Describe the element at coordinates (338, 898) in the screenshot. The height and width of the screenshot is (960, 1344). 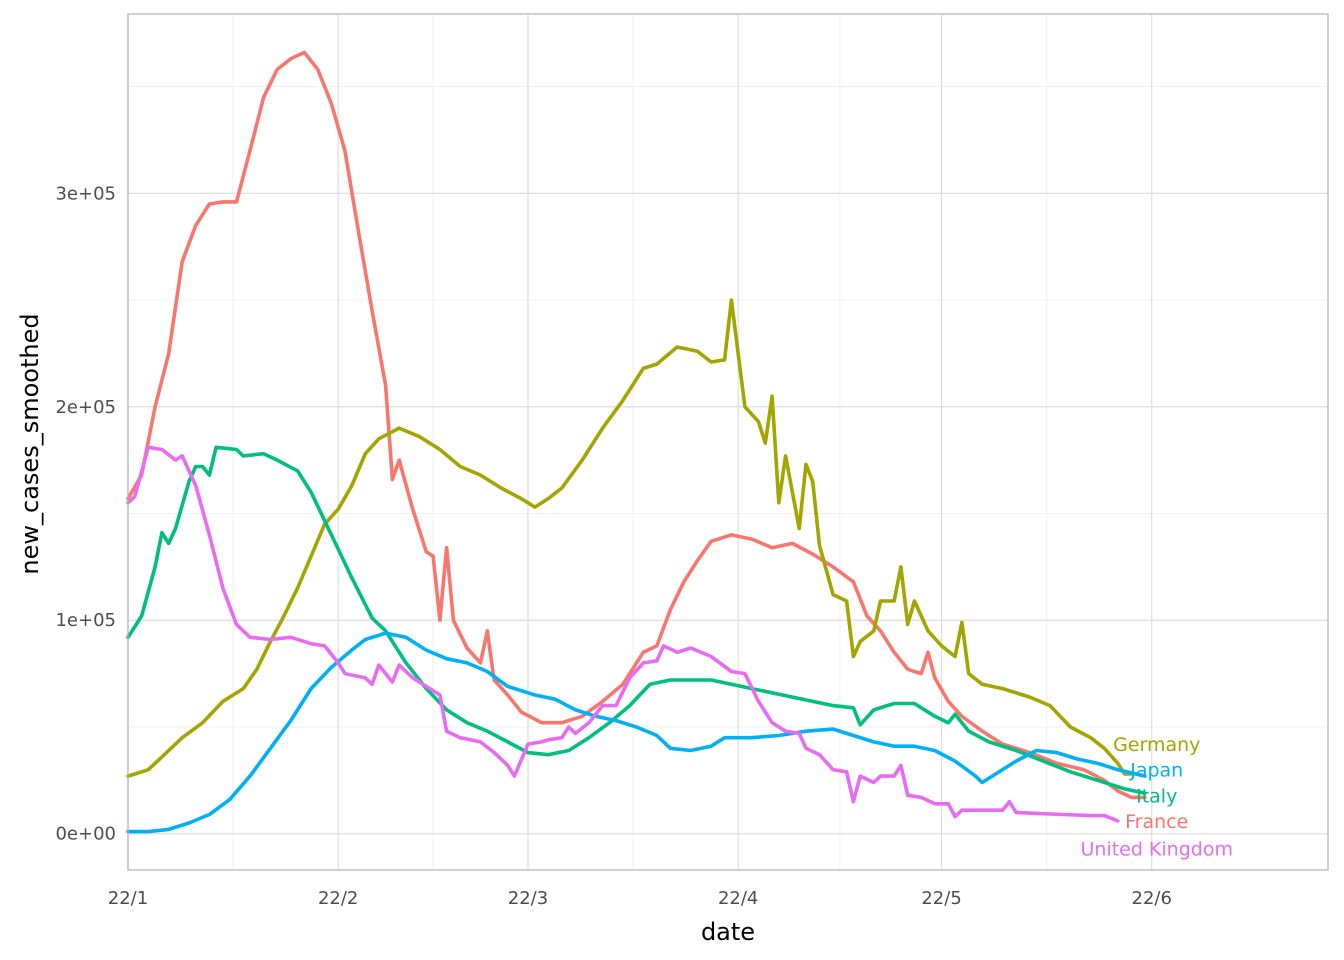
I see `x-tick-label: 22/2` at that location.